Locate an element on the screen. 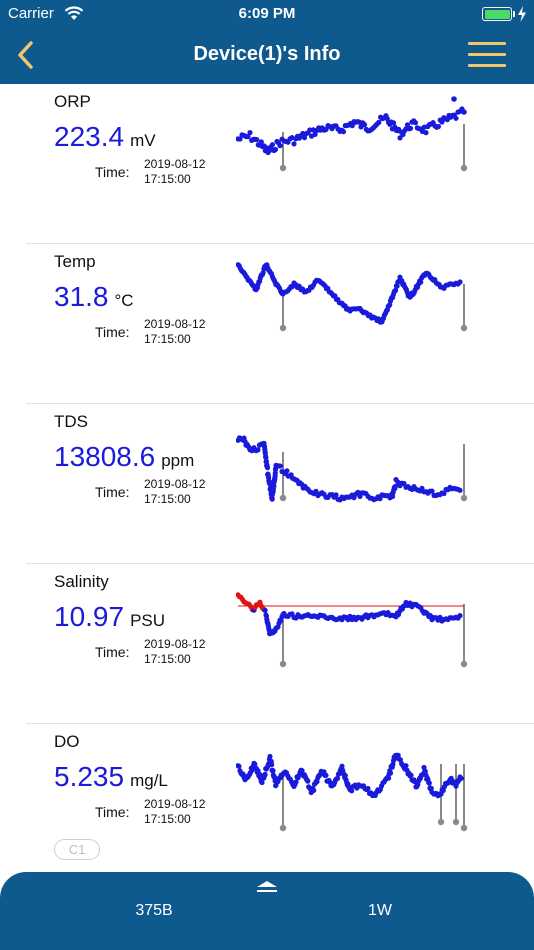 The image size is (534, 950). do-trend-chart is located at coordinates (352, 792).